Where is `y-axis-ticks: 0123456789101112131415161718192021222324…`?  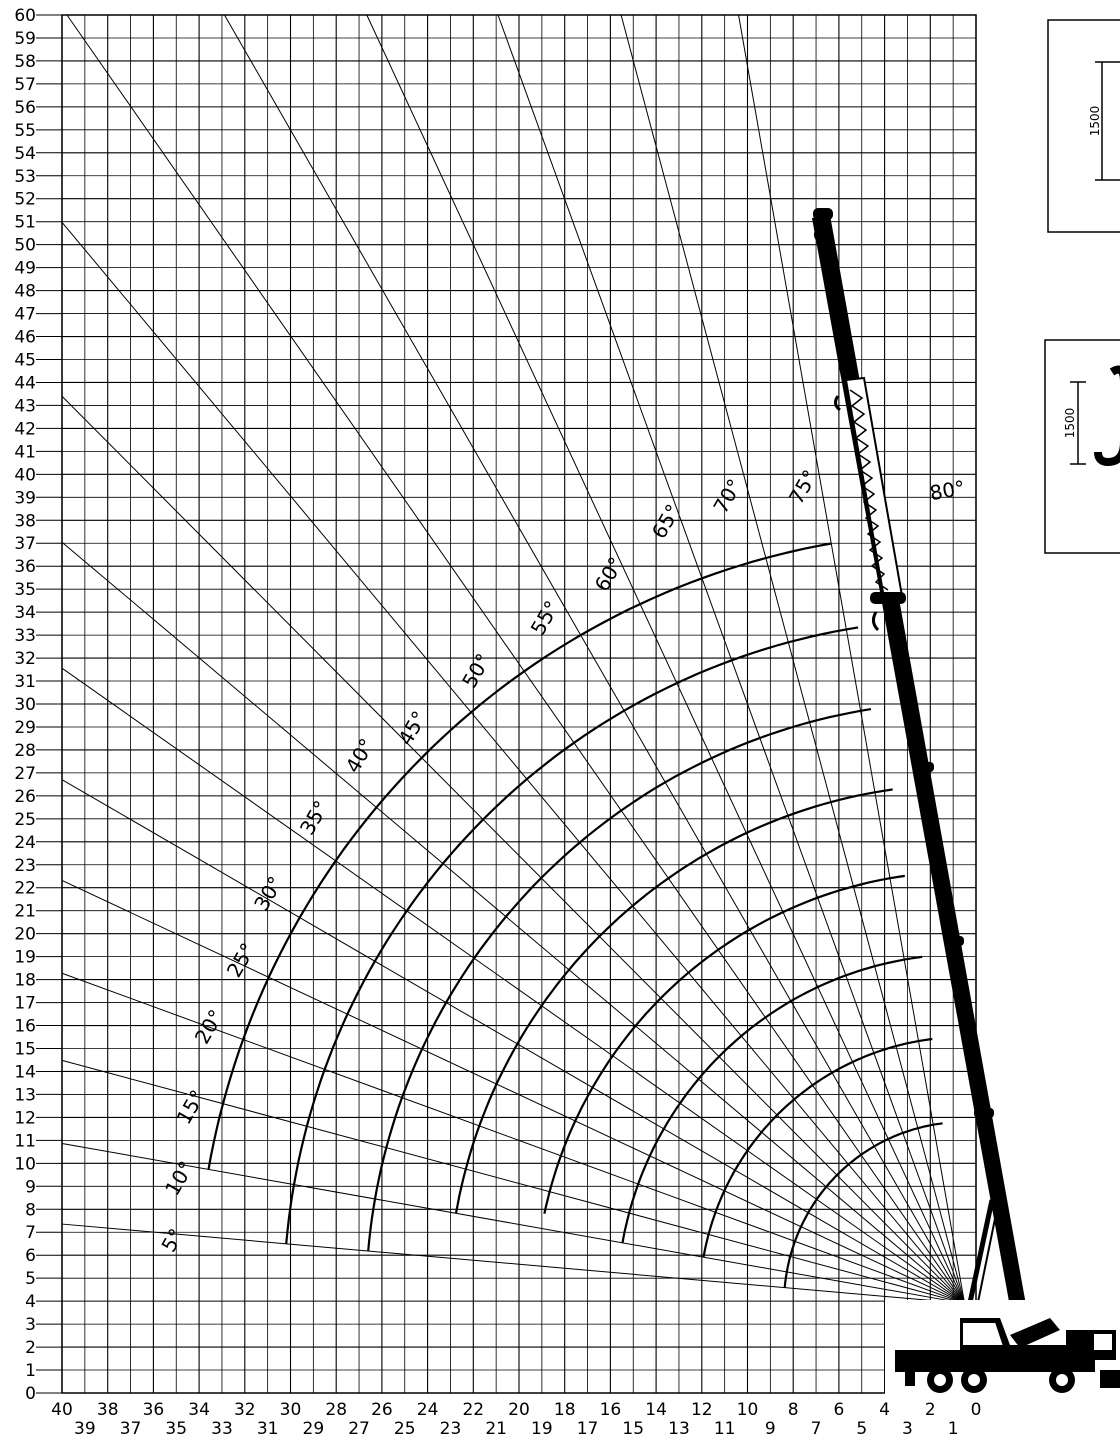
y-axis-ticks: 0123456789101112131415161718192021222324… is located at coordinates (38, 705).